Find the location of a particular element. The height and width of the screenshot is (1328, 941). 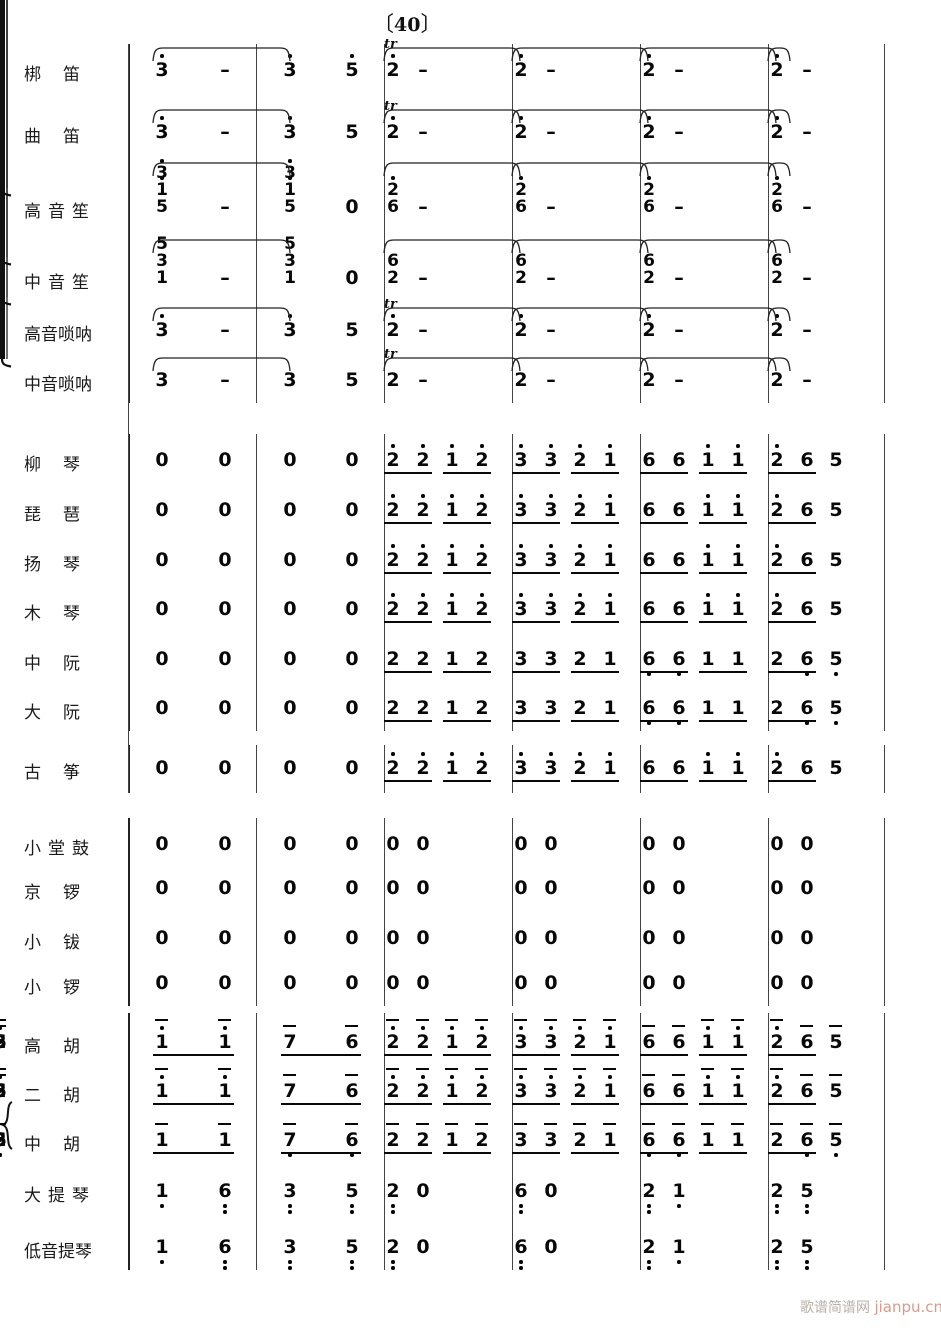

note-yangqin-m5-0: 2 is located at coordinates (777, 557).